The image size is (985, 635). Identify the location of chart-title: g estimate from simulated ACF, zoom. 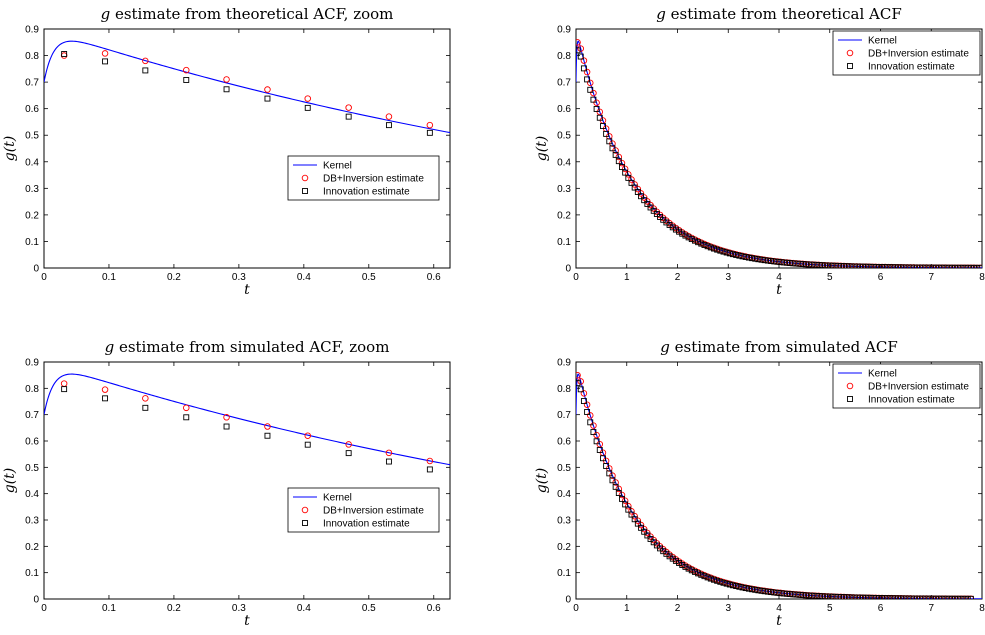
(247, 347).